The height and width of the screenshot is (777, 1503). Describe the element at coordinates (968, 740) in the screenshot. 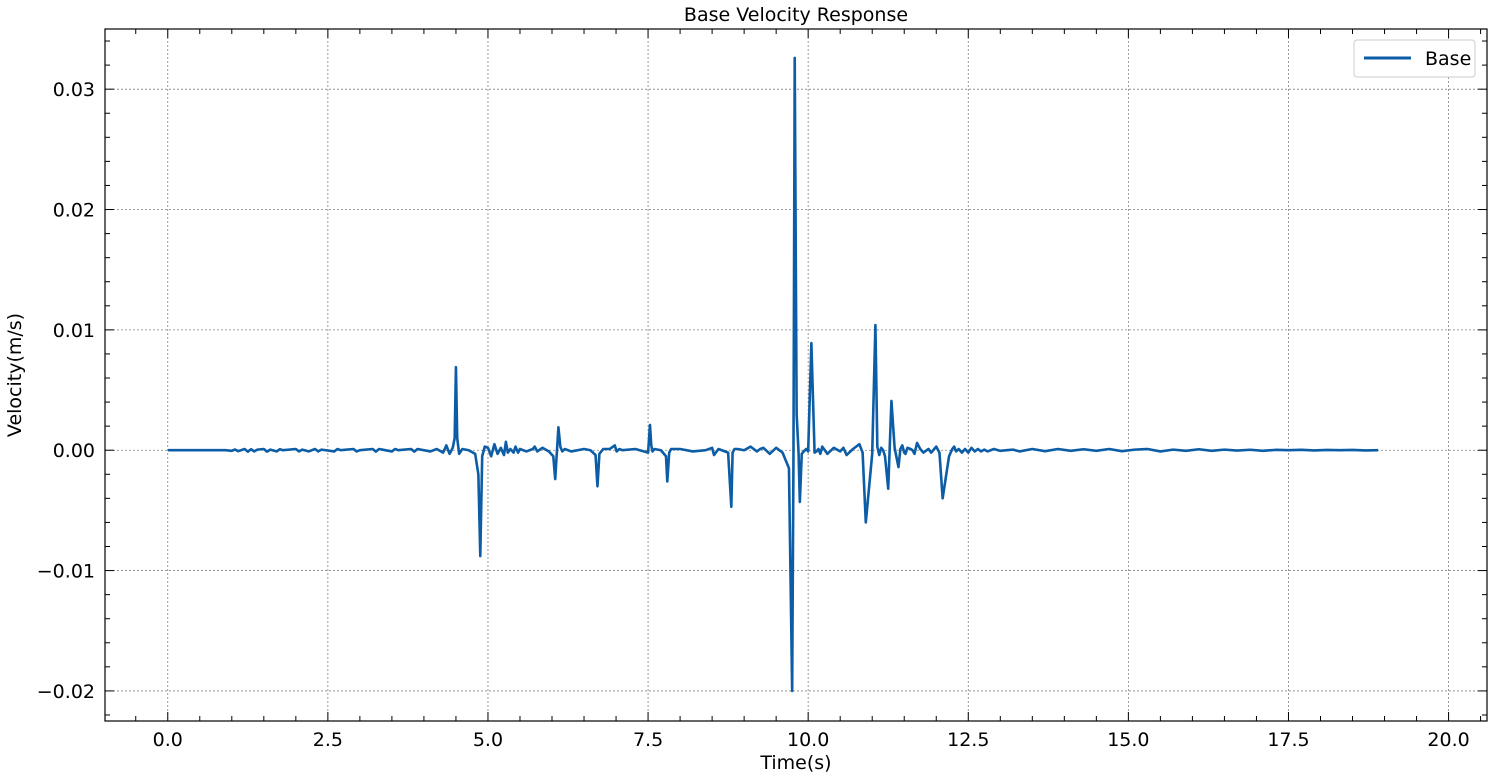

I see `x-tick-label: 12.5` at that location.